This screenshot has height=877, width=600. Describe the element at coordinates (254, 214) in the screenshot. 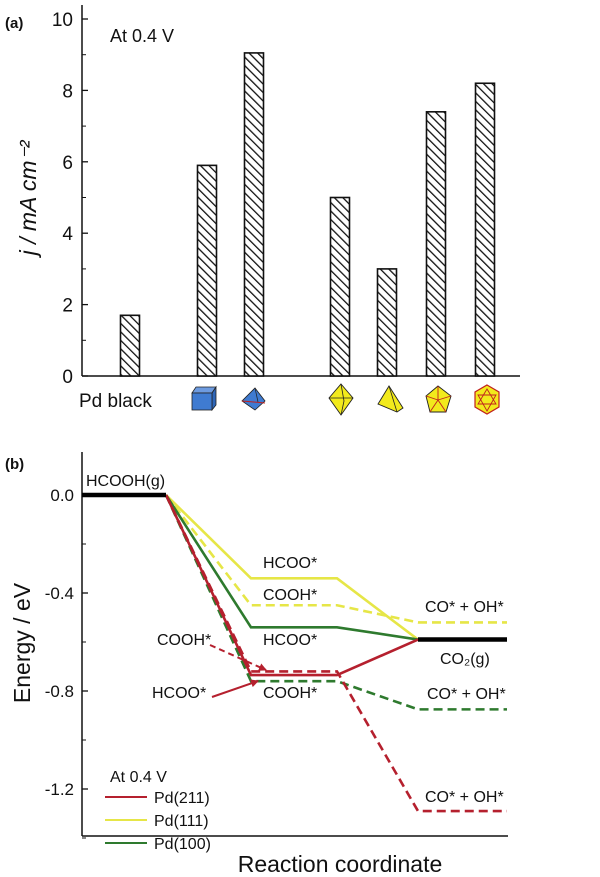

I see `bar-octahedron-blue` at that location.